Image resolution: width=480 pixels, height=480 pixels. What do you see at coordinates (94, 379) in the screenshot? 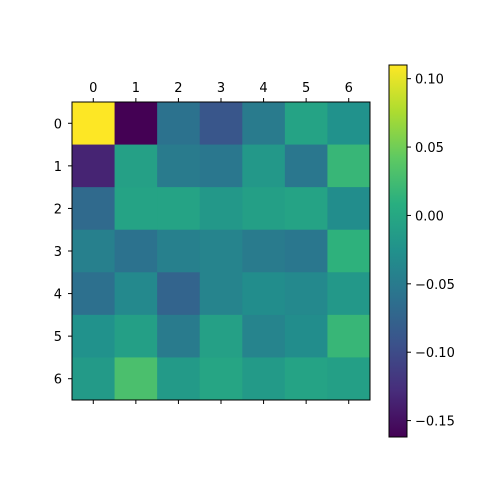
I see `heatmap-cell-r6-c0` at bounding box center [94, 379].